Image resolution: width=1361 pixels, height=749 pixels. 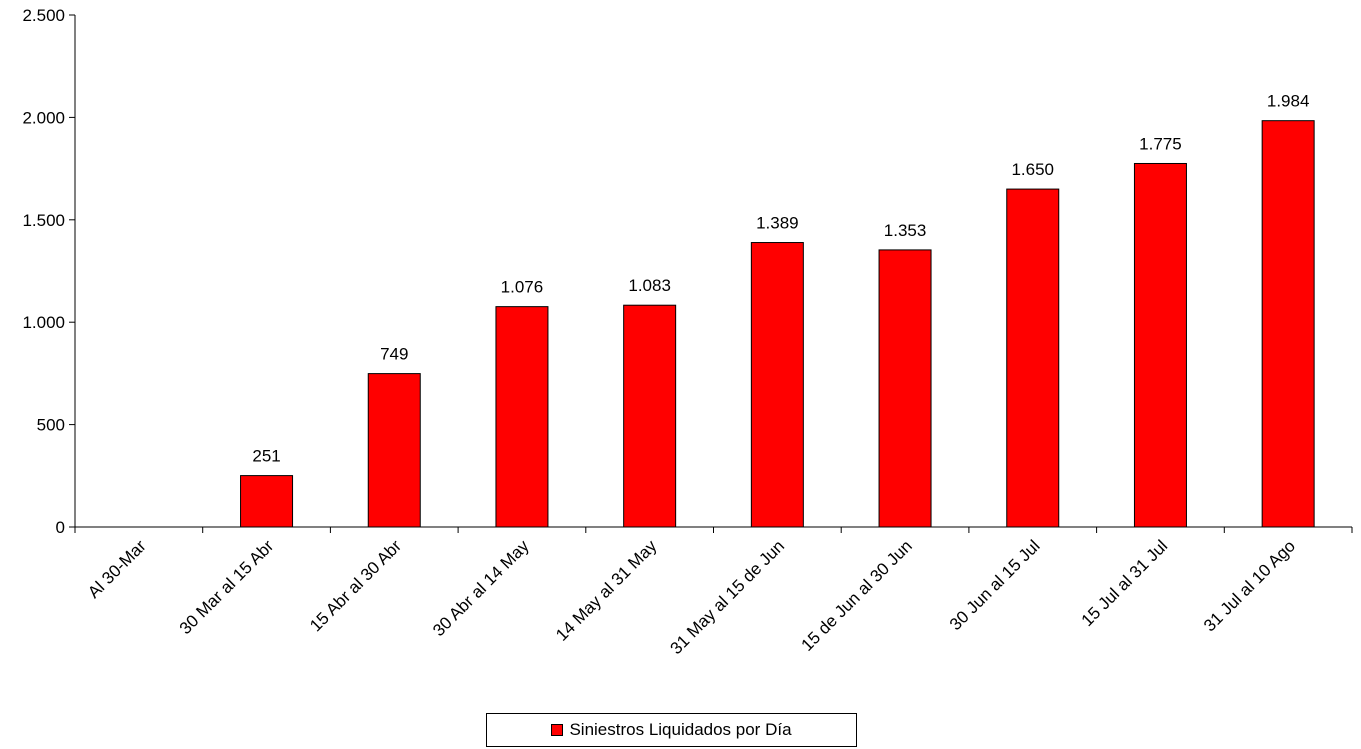 What do you see at coordinates (777, 223) in the screenshot?
I see `data-label: 1.389` at bounding box center [777, 223].